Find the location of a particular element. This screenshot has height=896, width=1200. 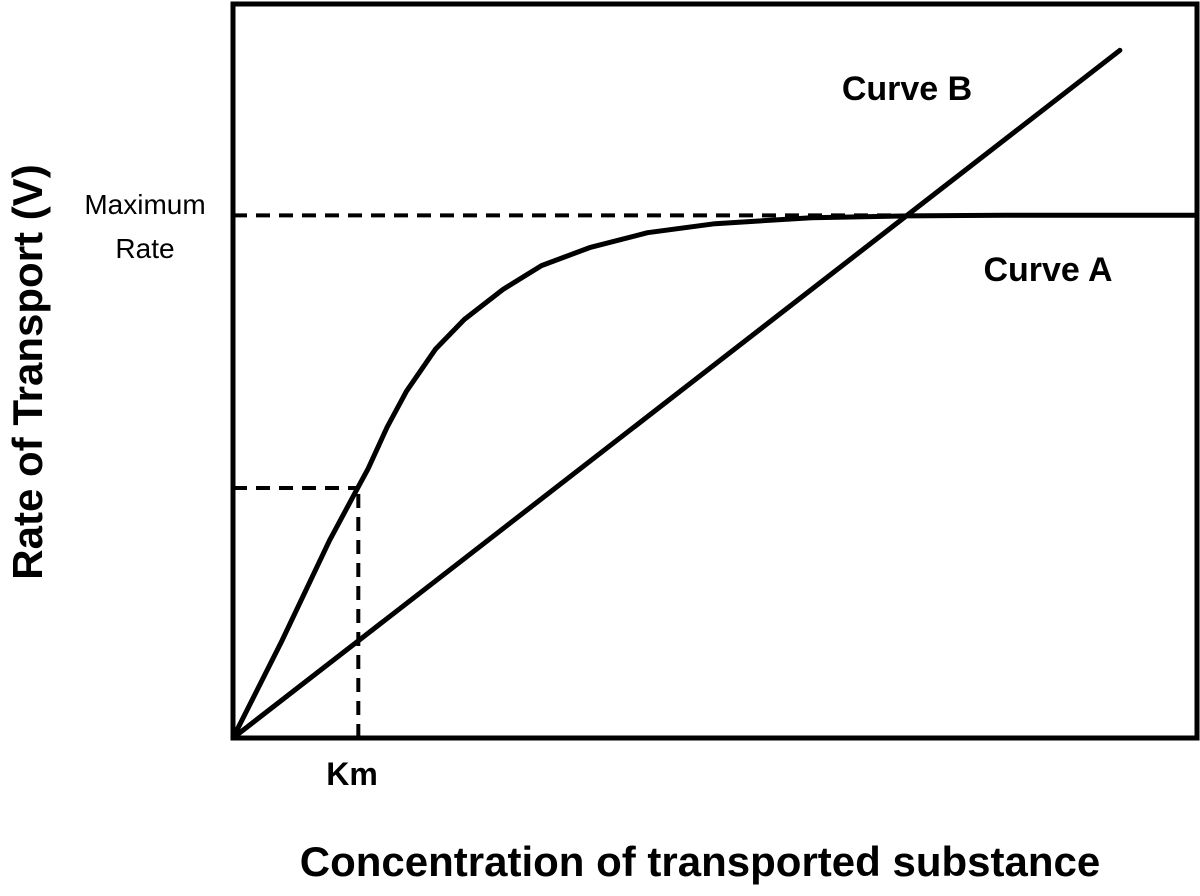

maximum-rate-label-line2: Rate is located at coordinates (144, 248).